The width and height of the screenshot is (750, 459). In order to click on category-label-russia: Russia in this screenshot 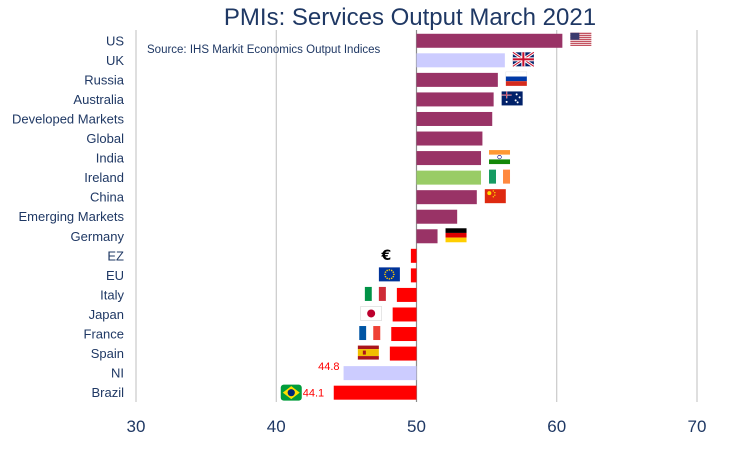, I will do `click(104, 79)`.